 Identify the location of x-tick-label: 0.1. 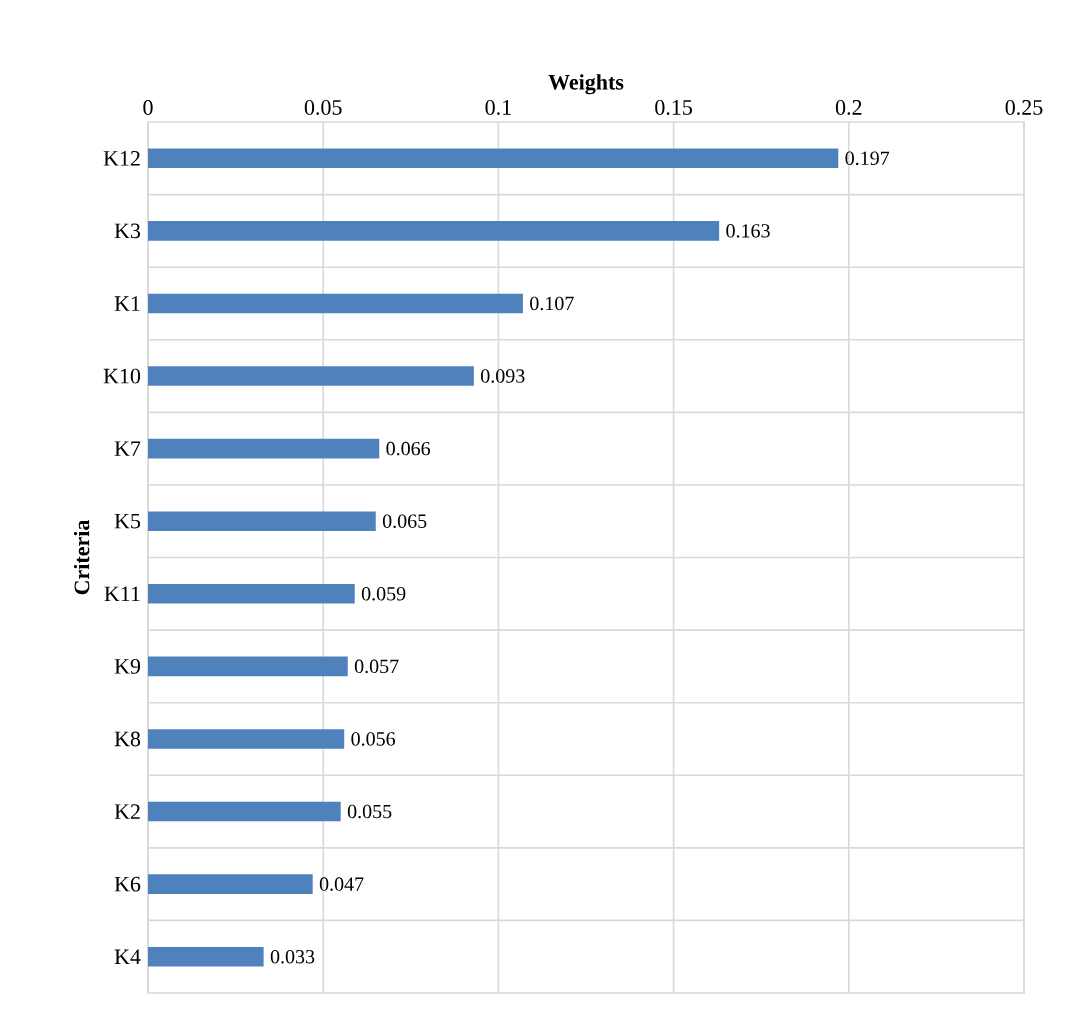
(498, 107).